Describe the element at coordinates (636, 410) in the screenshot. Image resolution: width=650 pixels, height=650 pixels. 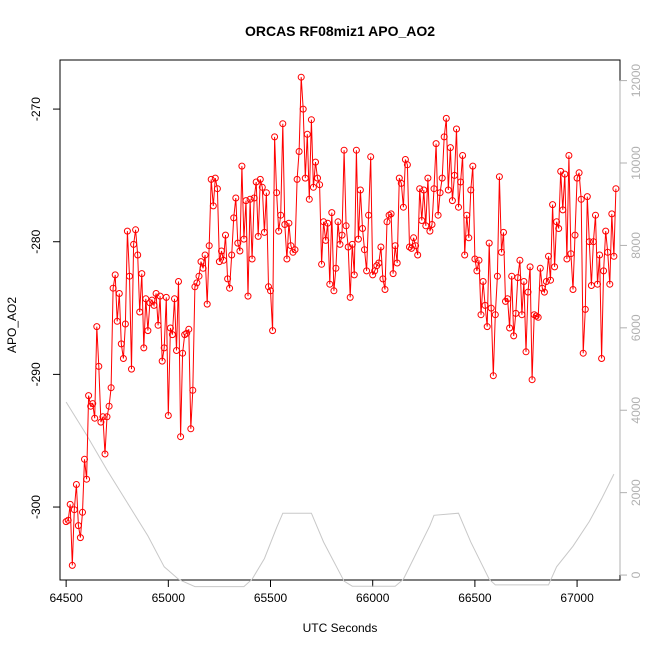
I see `y2-tick-label: 4000` at that location.